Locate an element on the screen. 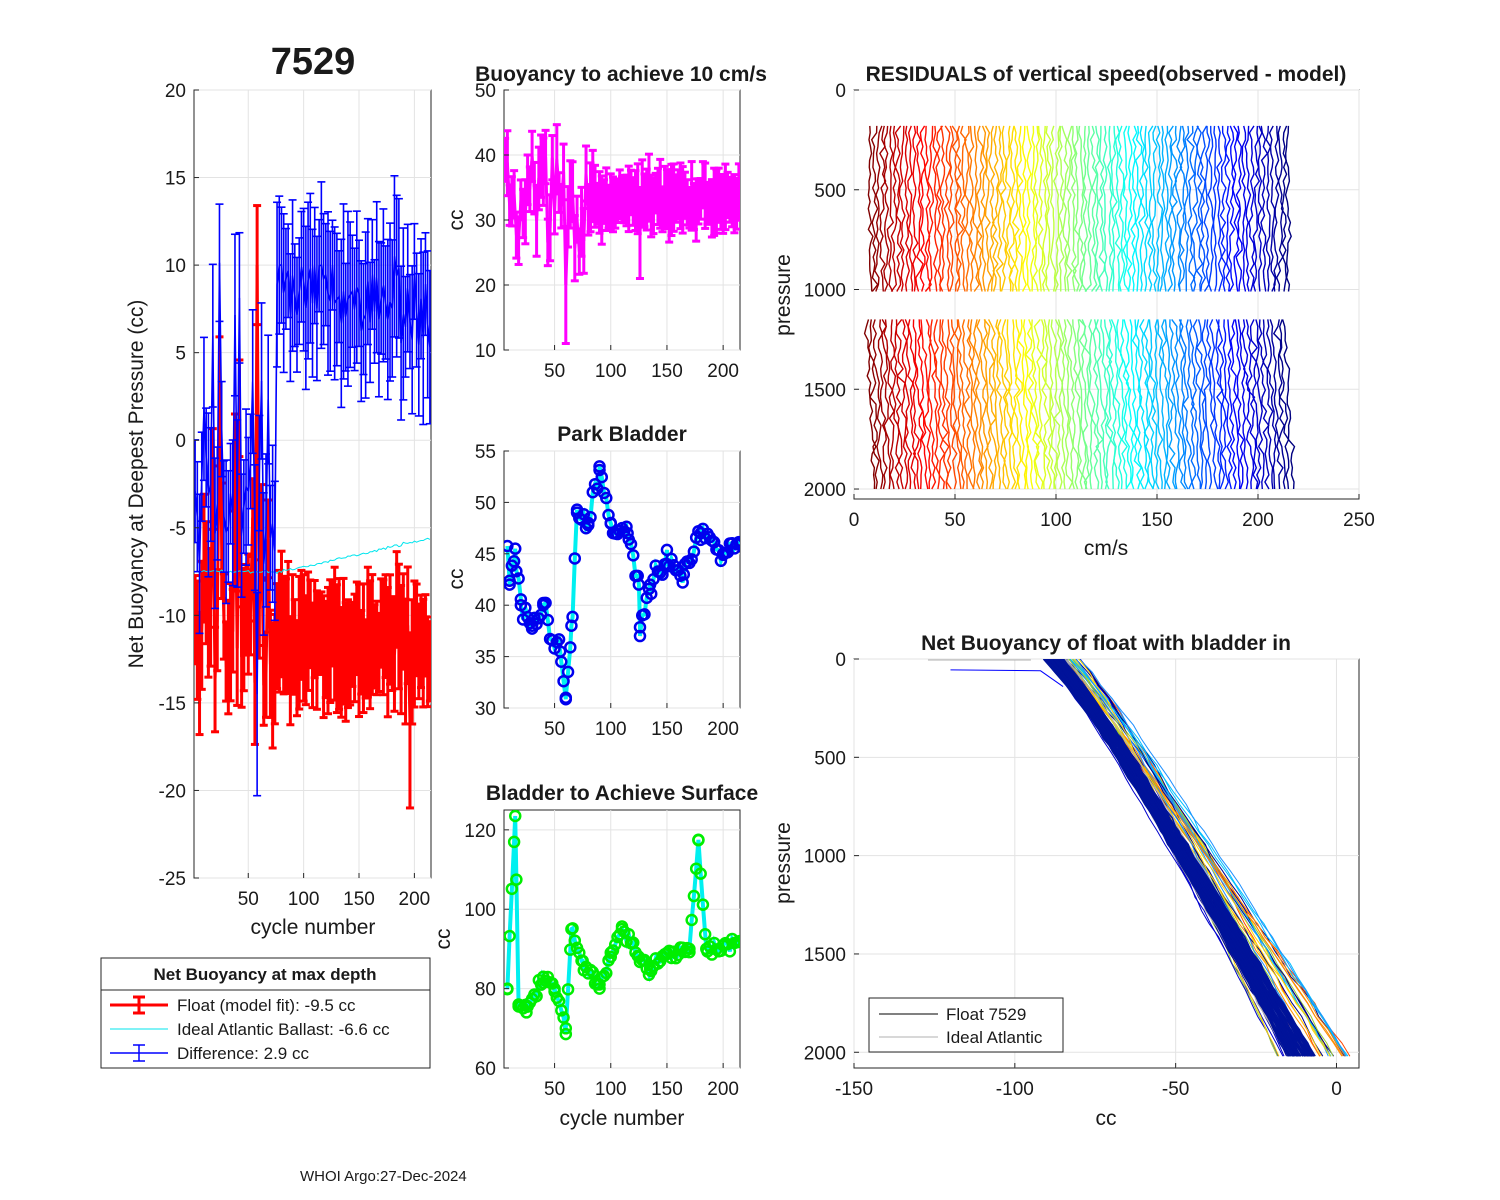 This screenshot has height=1200, width=1500. park-bladder-ylabel: cc is located at coordinates (456, 579).